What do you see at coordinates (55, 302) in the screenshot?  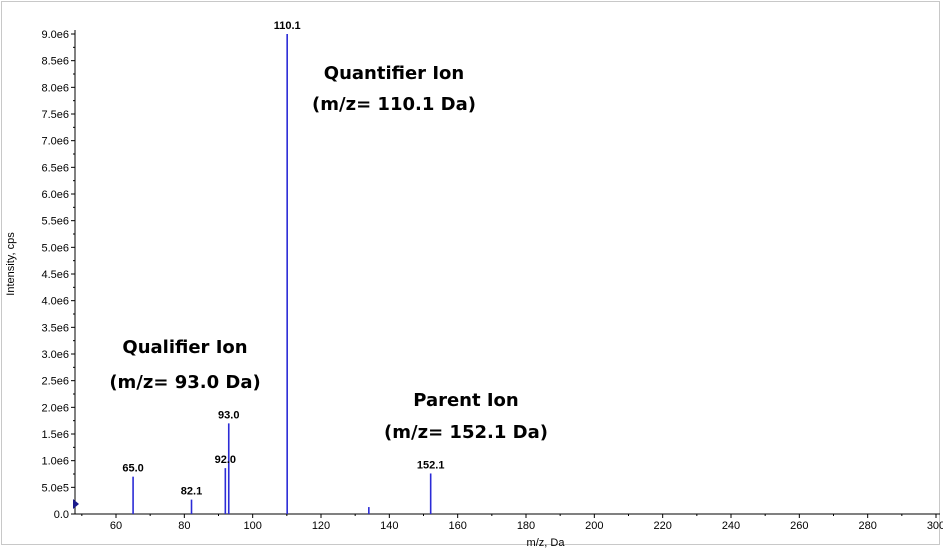 I see `y-tick-label: 4.0e6` at bounding box center [55, 302].